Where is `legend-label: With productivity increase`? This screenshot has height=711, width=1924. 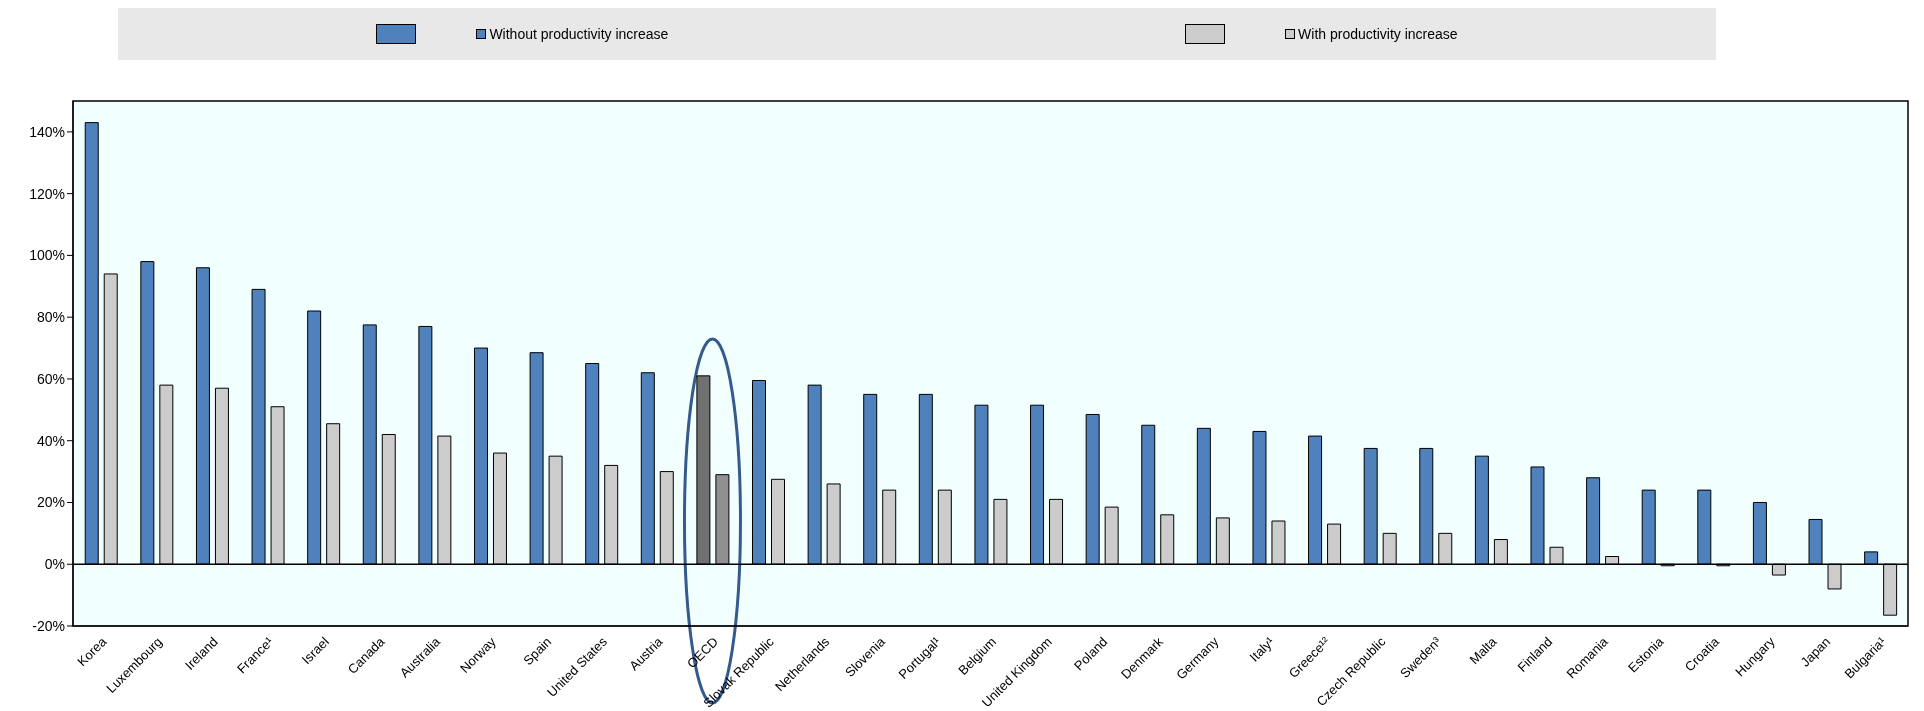 legend-label: With productivity increase is located at coordinates (1378, 34).